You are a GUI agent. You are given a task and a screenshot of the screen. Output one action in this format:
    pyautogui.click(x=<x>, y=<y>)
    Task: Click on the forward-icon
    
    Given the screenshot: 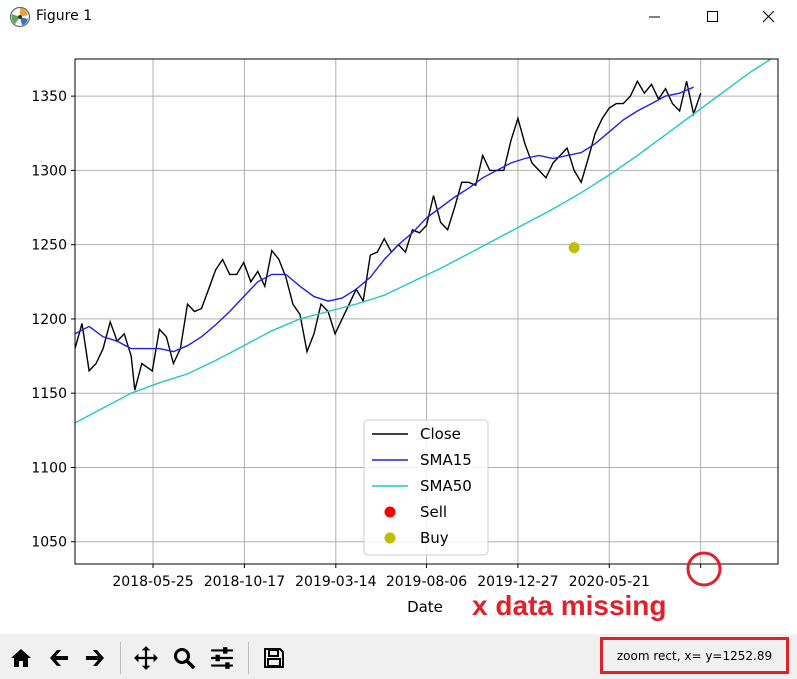 What is the action you would take?
    pyautogui.click(x=95, y=658)
    